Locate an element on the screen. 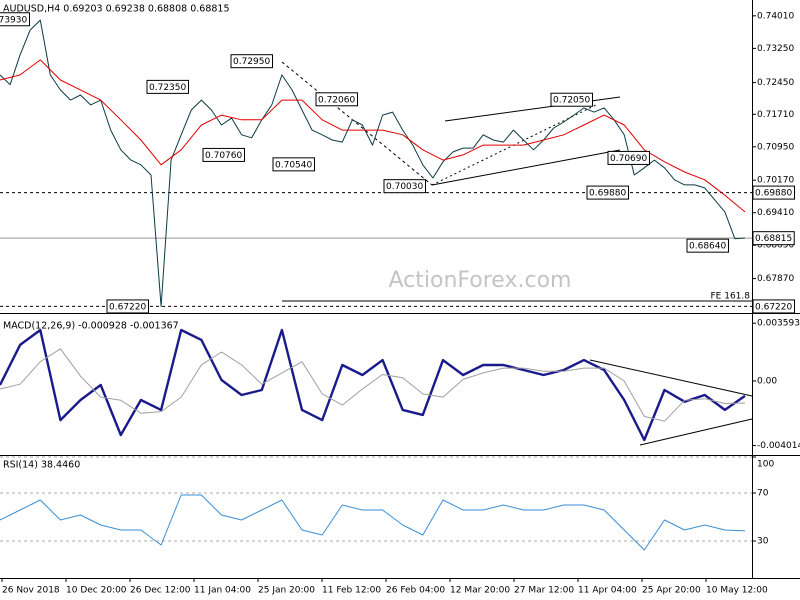  annotation-text: 0.67220 is located at coordinates (127, 307).